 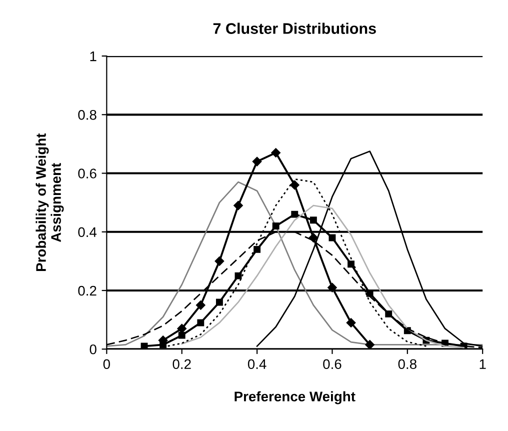 What do you see at coordinates (106, 364) in the screenshot?
I see `x-tick-label: 0` at bounding box center [106, 364].